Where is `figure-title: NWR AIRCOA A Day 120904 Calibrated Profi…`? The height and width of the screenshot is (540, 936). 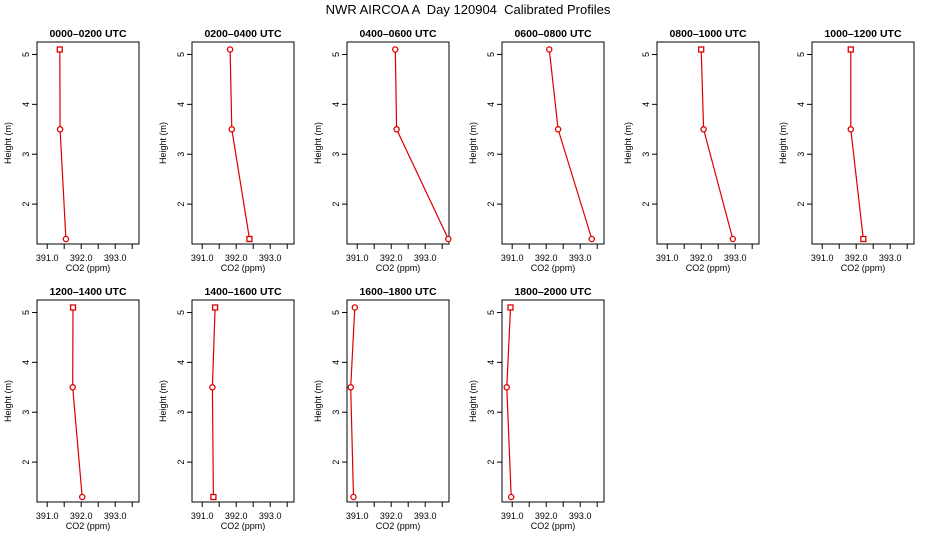 figure-title: NWR AIRCOA A Day 120904 Calibrated Profi… is located at coordinates (468, 9).